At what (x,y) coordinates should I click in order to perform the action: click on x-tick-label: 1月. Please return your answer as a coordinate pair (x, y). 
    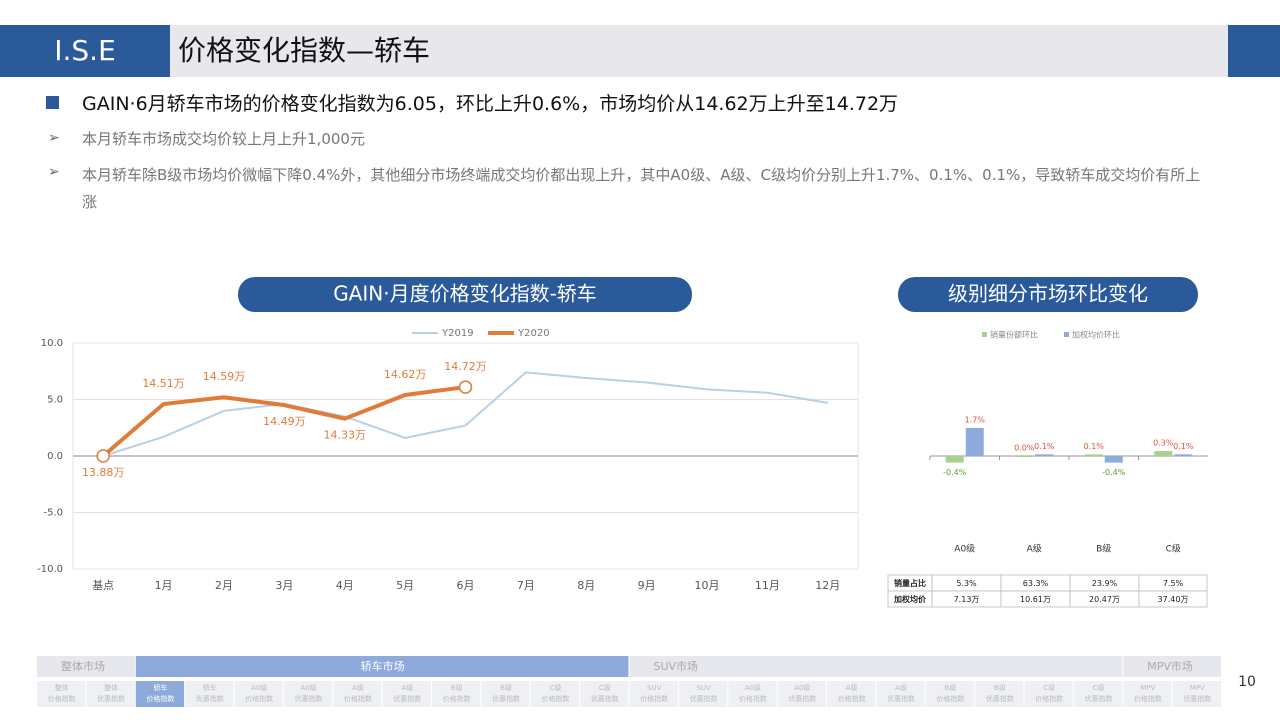
    Looking at the image, I should click on (164, 585).